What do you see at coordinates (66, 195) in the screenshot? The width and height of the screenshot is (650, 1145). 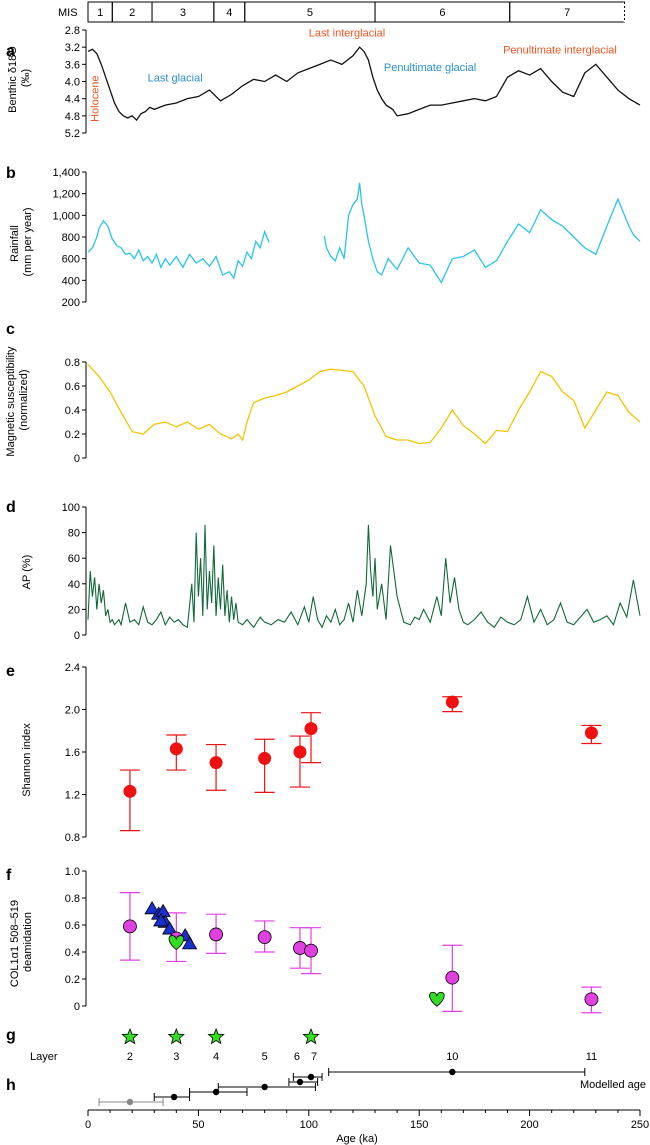 I see `y-tick-label-b: 1,200` at bounding box center [66, 195].